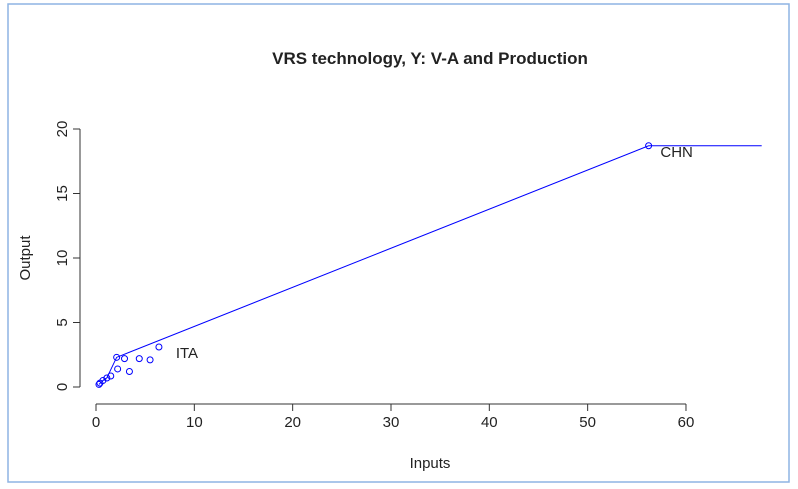 This screenshot has height=489, width=798. What do you see at coordinates (187, 353) in the screenshot?
I see `point-label: ITA` at bounding box center [187, 353].